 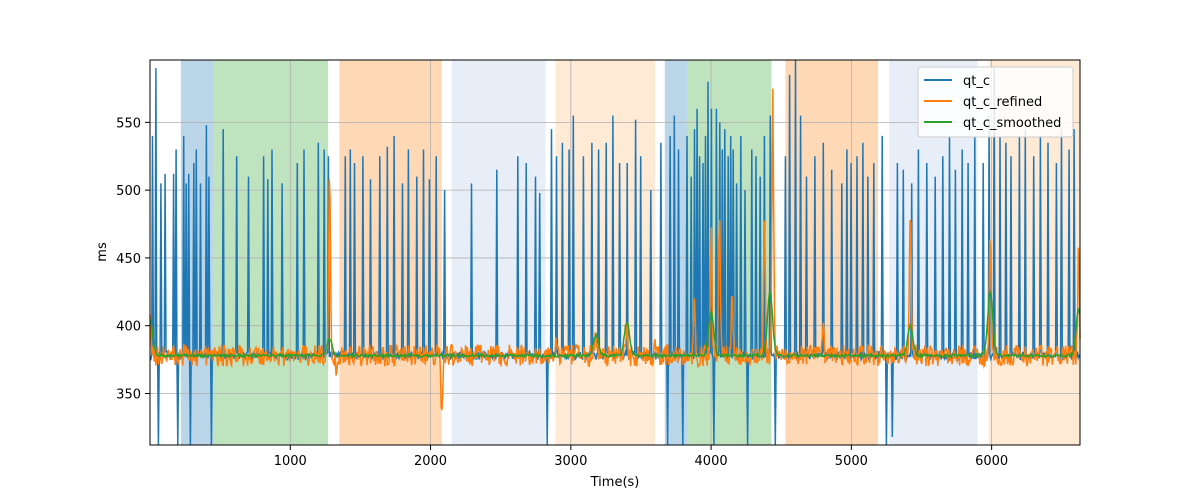 What do you see at coordinates (1012, 123) in the screenshot?
I see `legend-label-qt-c-smoothed: qt_c_smoothed` at bounding box center [1012, 123].